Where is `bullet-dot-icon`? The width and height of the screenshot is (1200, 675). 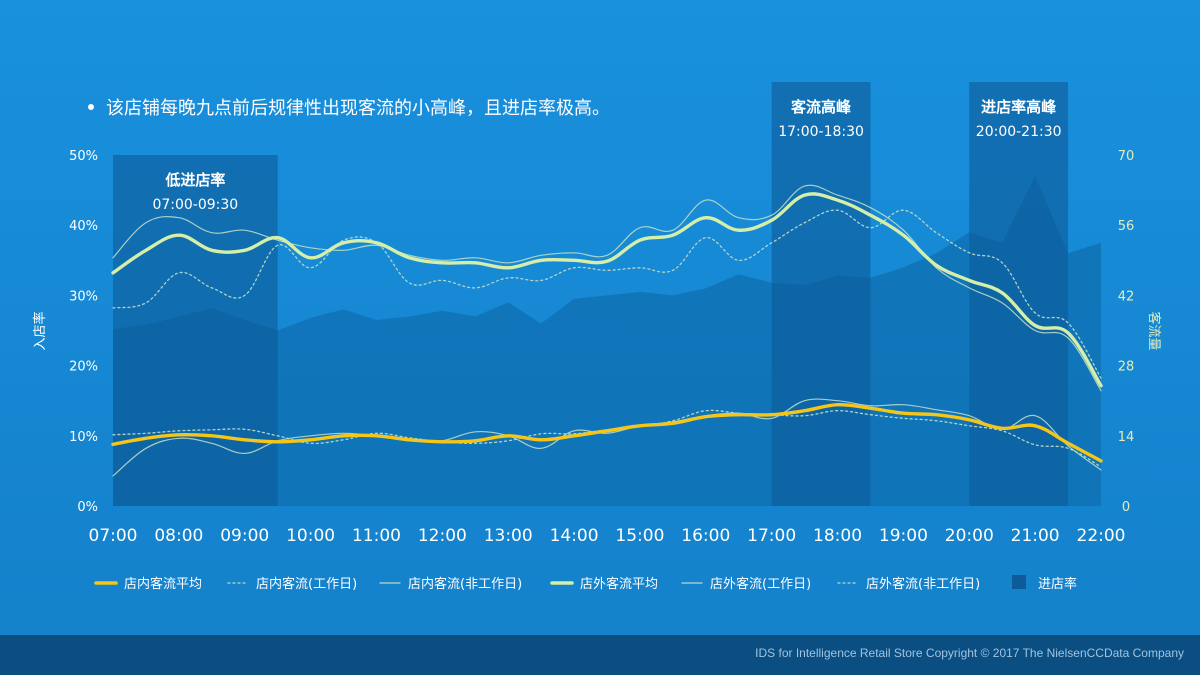 bullet-dot-icon is located at coordinates (91, 107).